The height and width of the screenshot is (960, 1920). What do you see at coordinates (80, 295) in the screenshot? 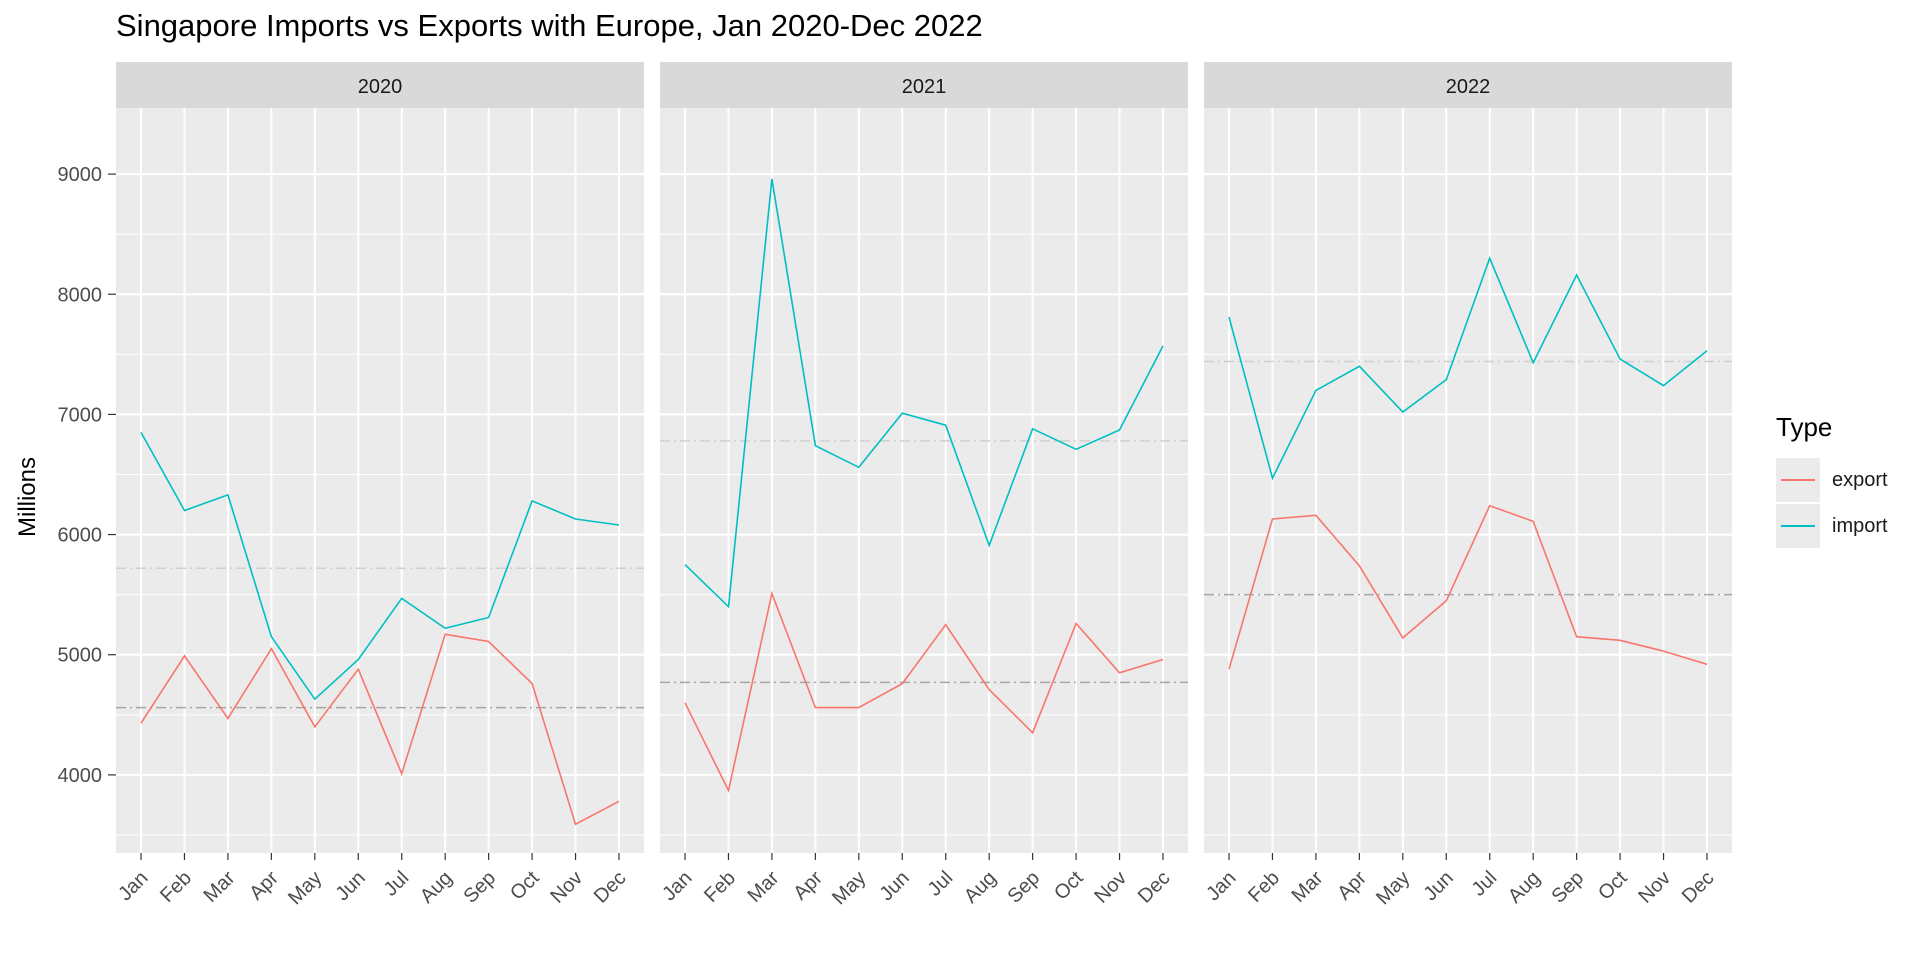
I see `y-tick-label-8000: 8000` at bounding box center [80, 295].